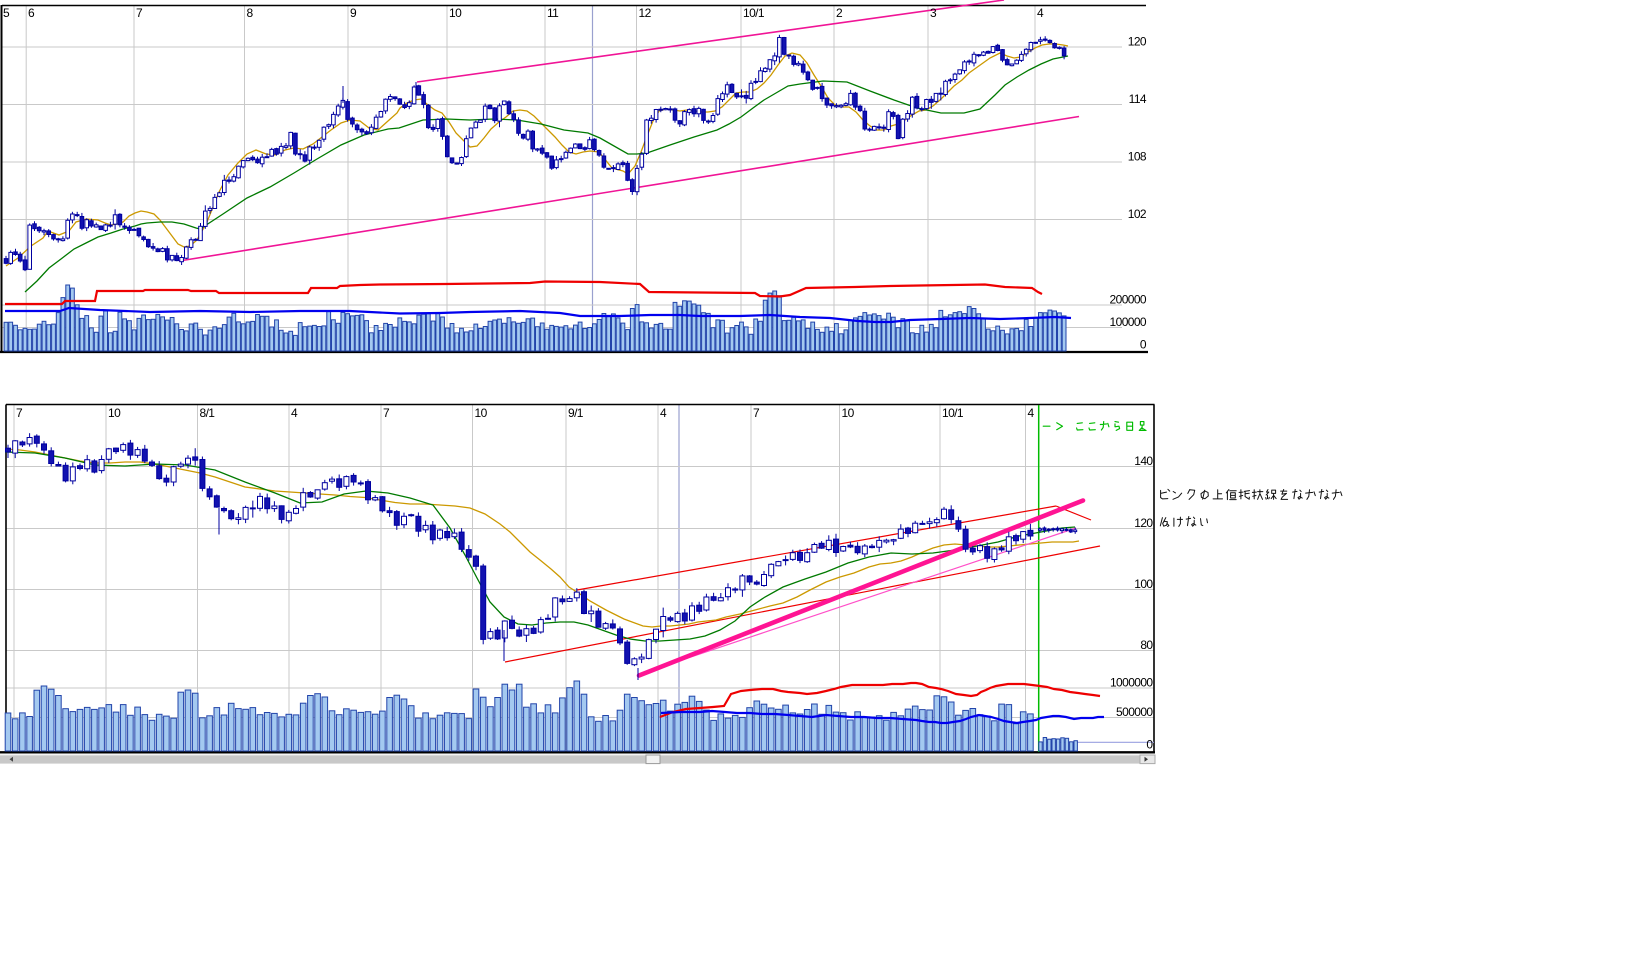 This screenshot has width=1628, height=980. Describe the element at coordinates (839, 13) in the screenshot. I see `svg-text: 2` at that location.